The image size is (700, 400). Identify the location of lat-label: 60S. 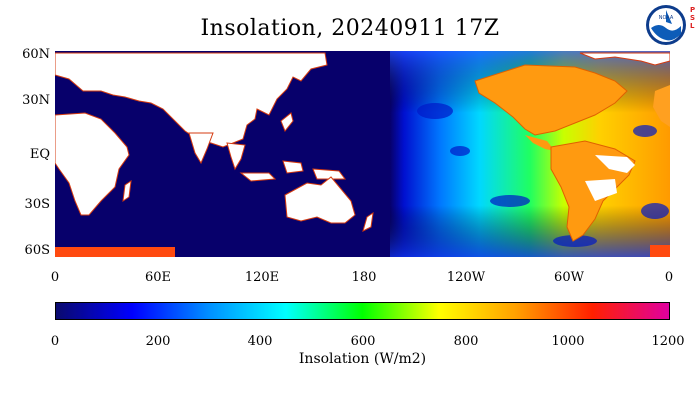
(37, 250).